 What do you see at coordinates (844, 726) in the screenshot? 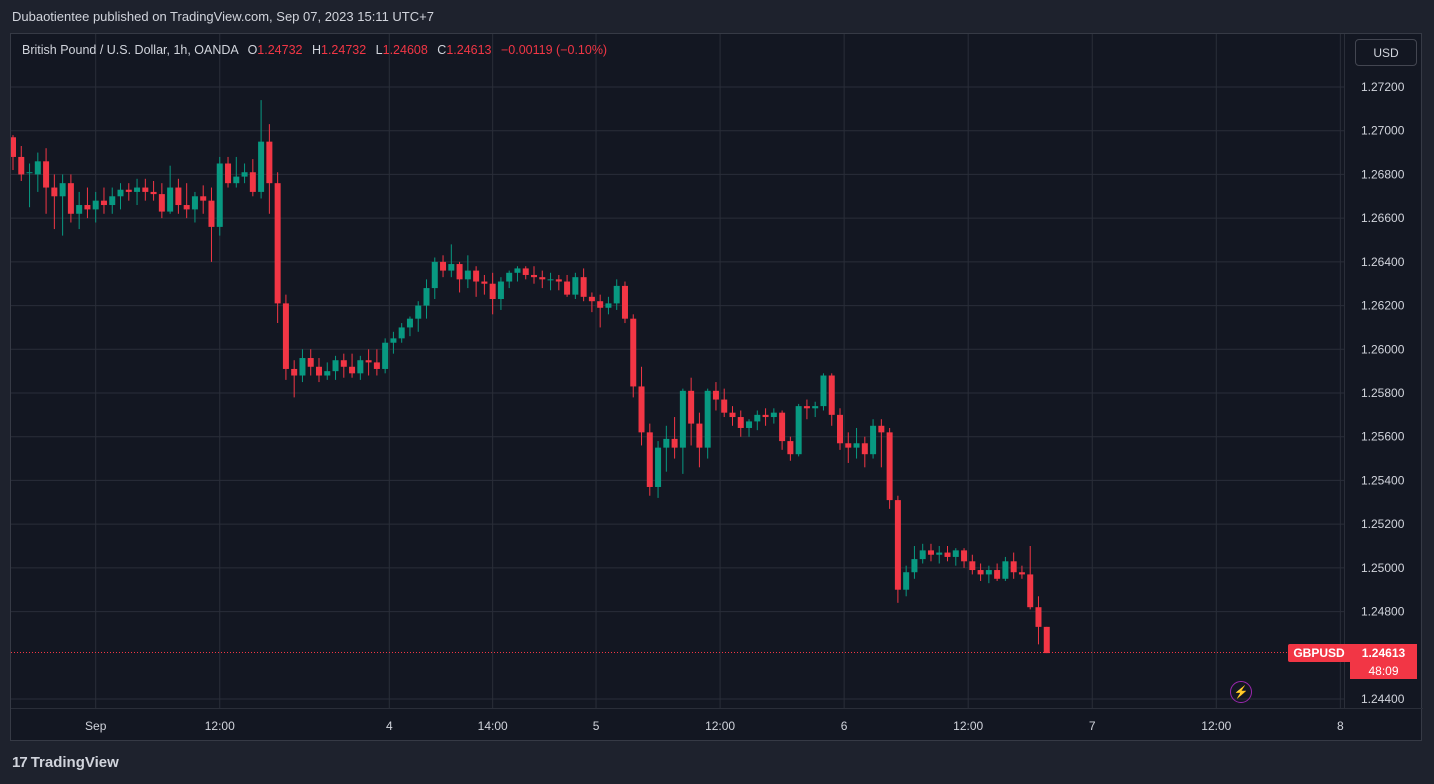
I see `x-tick-label: 6` at bounding box center [844, 726].